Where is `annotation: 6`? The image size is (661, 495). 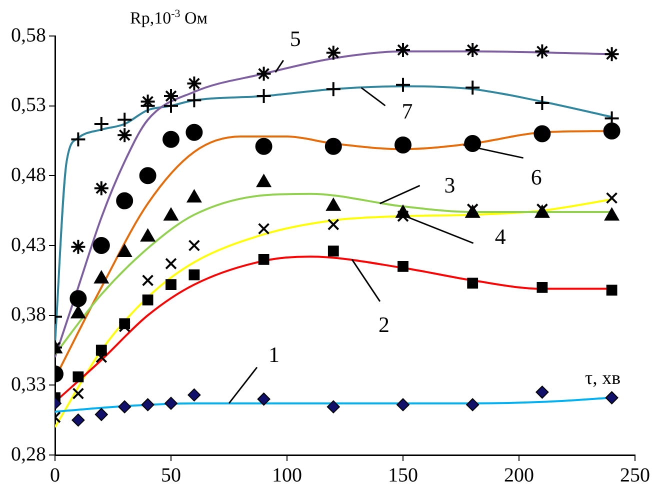
annotation: 6 is located at coordinates (536, 177).